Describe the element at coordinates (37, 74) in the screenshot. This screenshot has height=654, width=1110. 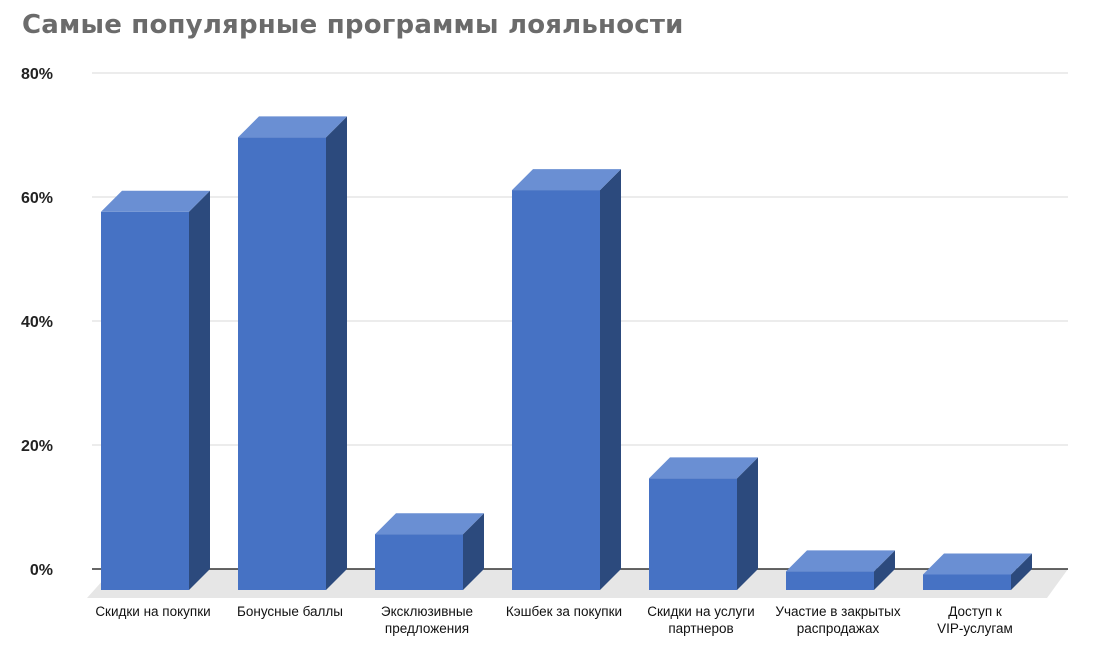
I see `y-tick-label: 80%` at that location.